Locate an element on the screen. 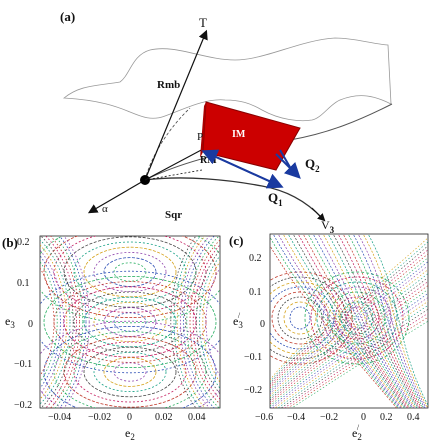 The width and height of the screenshot is (436, 444). panel-b-ytick: 0 is located at coordinates (30, 324).